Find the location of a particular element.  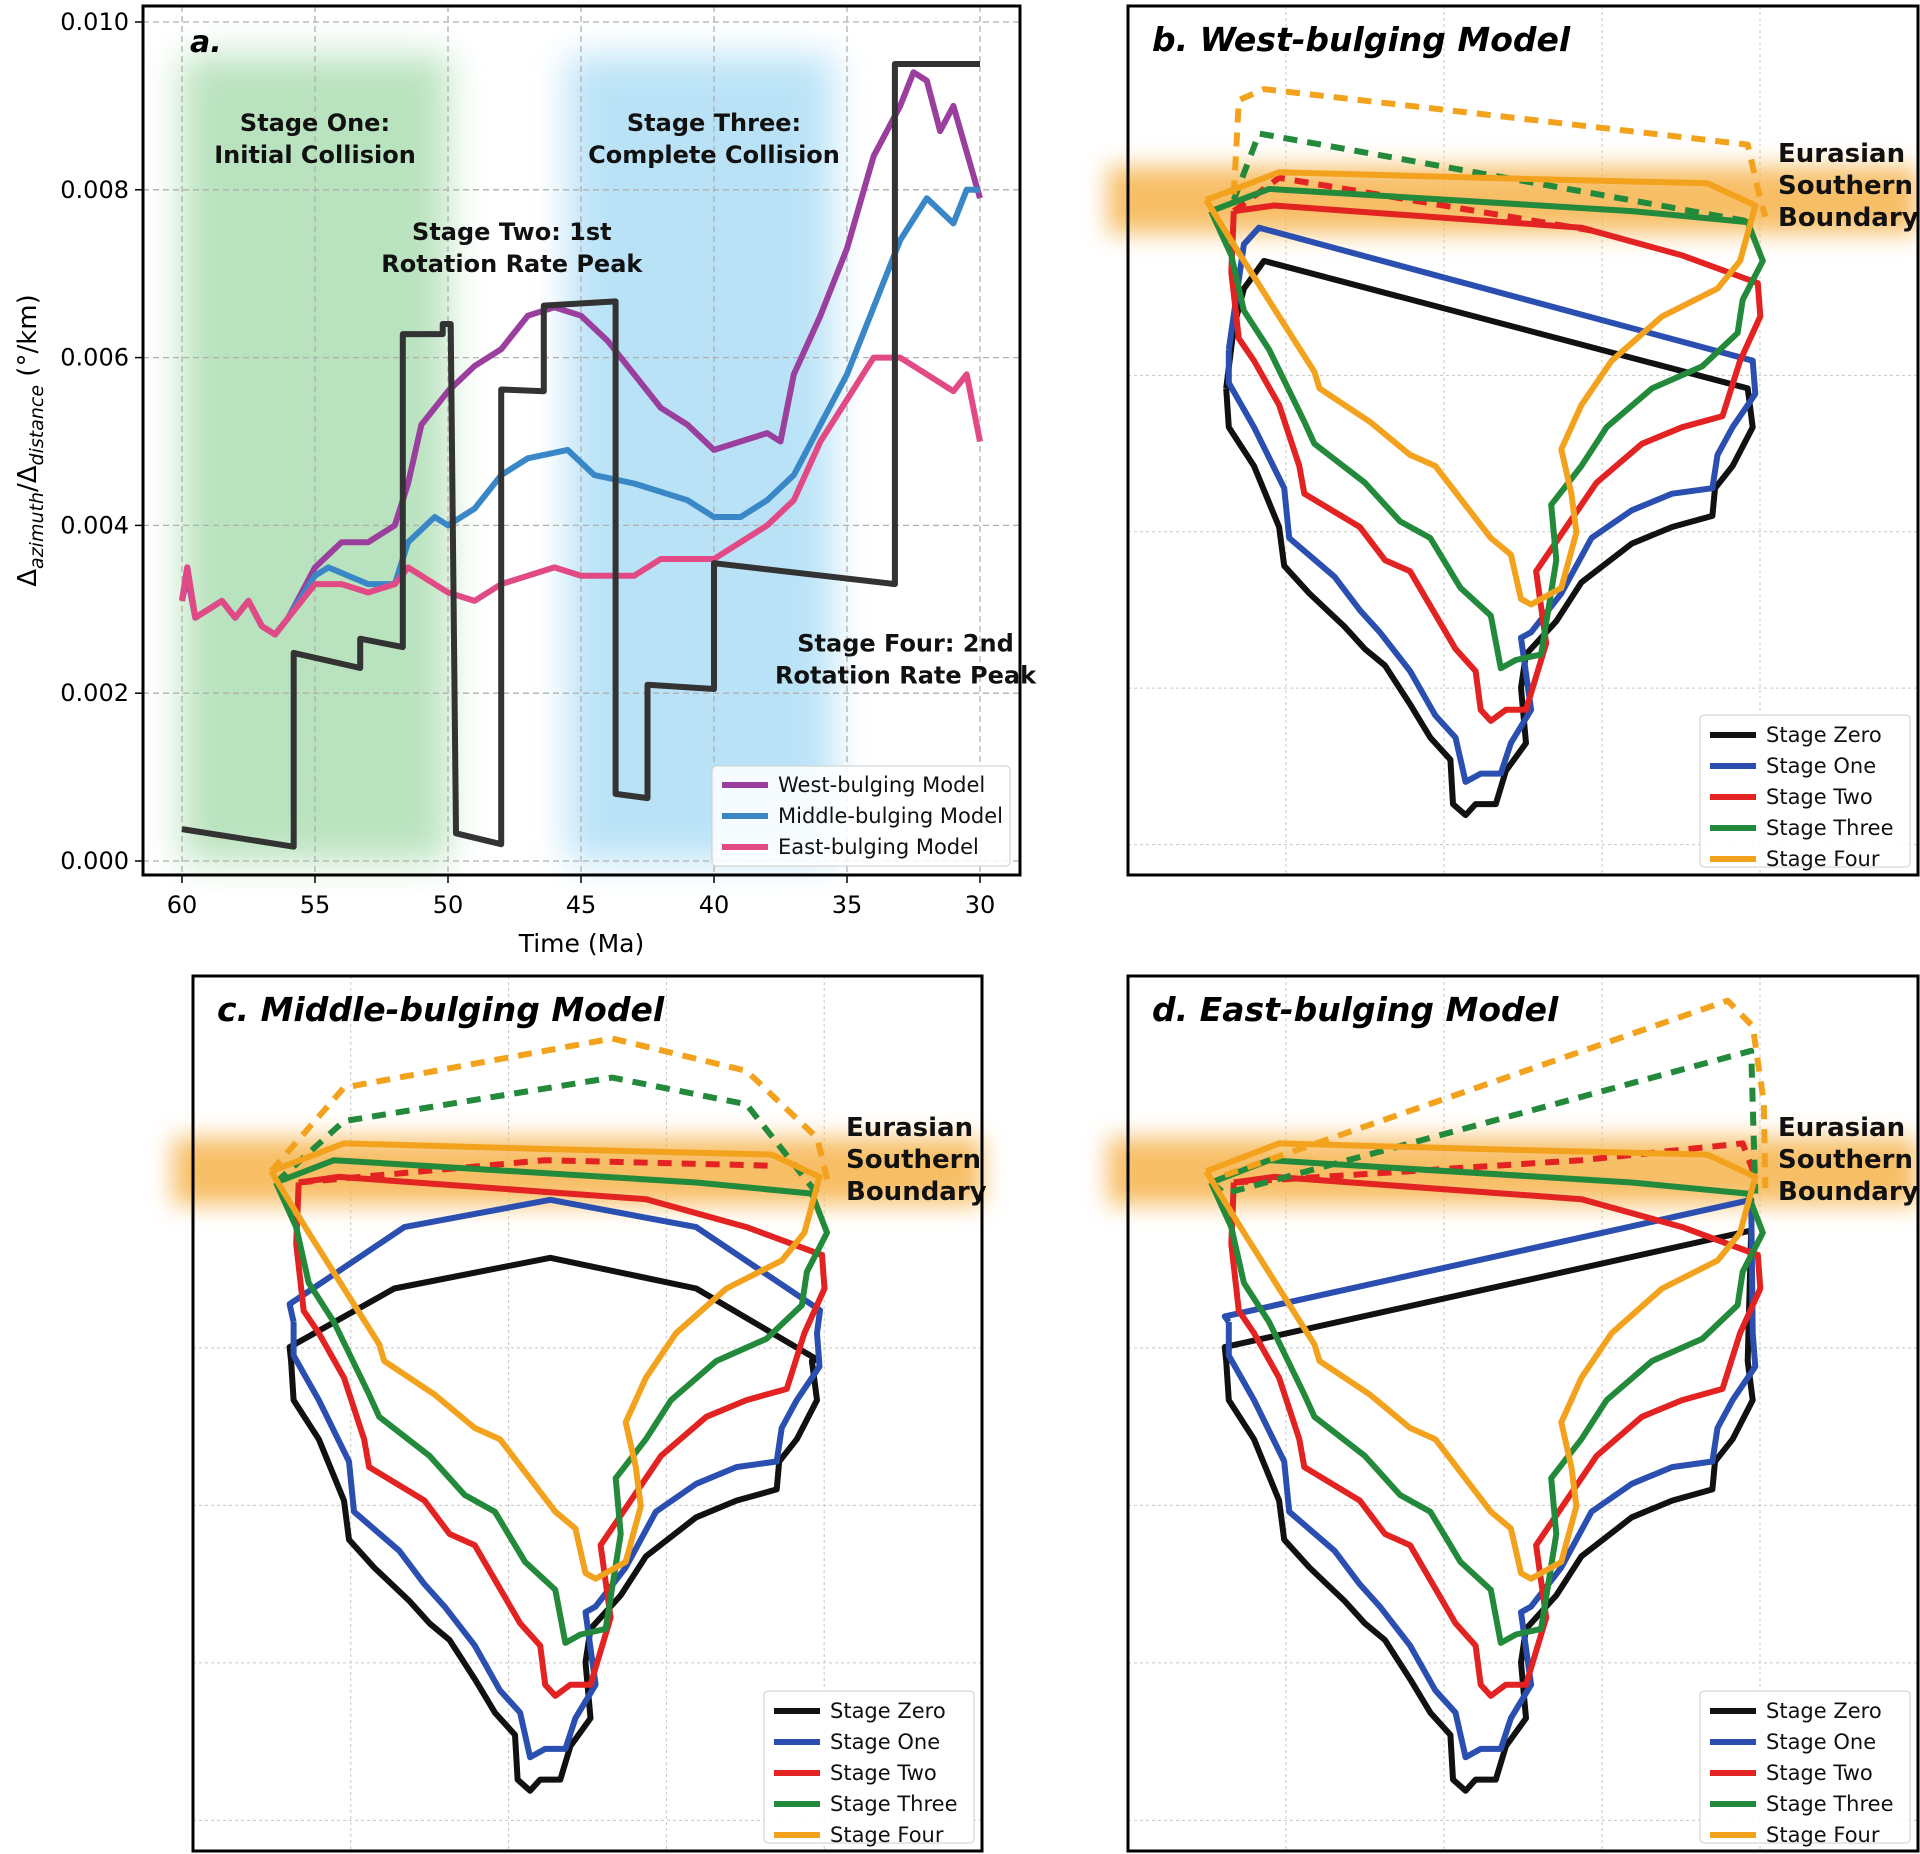

panel-label: a. is located at coordinates (206, 42).